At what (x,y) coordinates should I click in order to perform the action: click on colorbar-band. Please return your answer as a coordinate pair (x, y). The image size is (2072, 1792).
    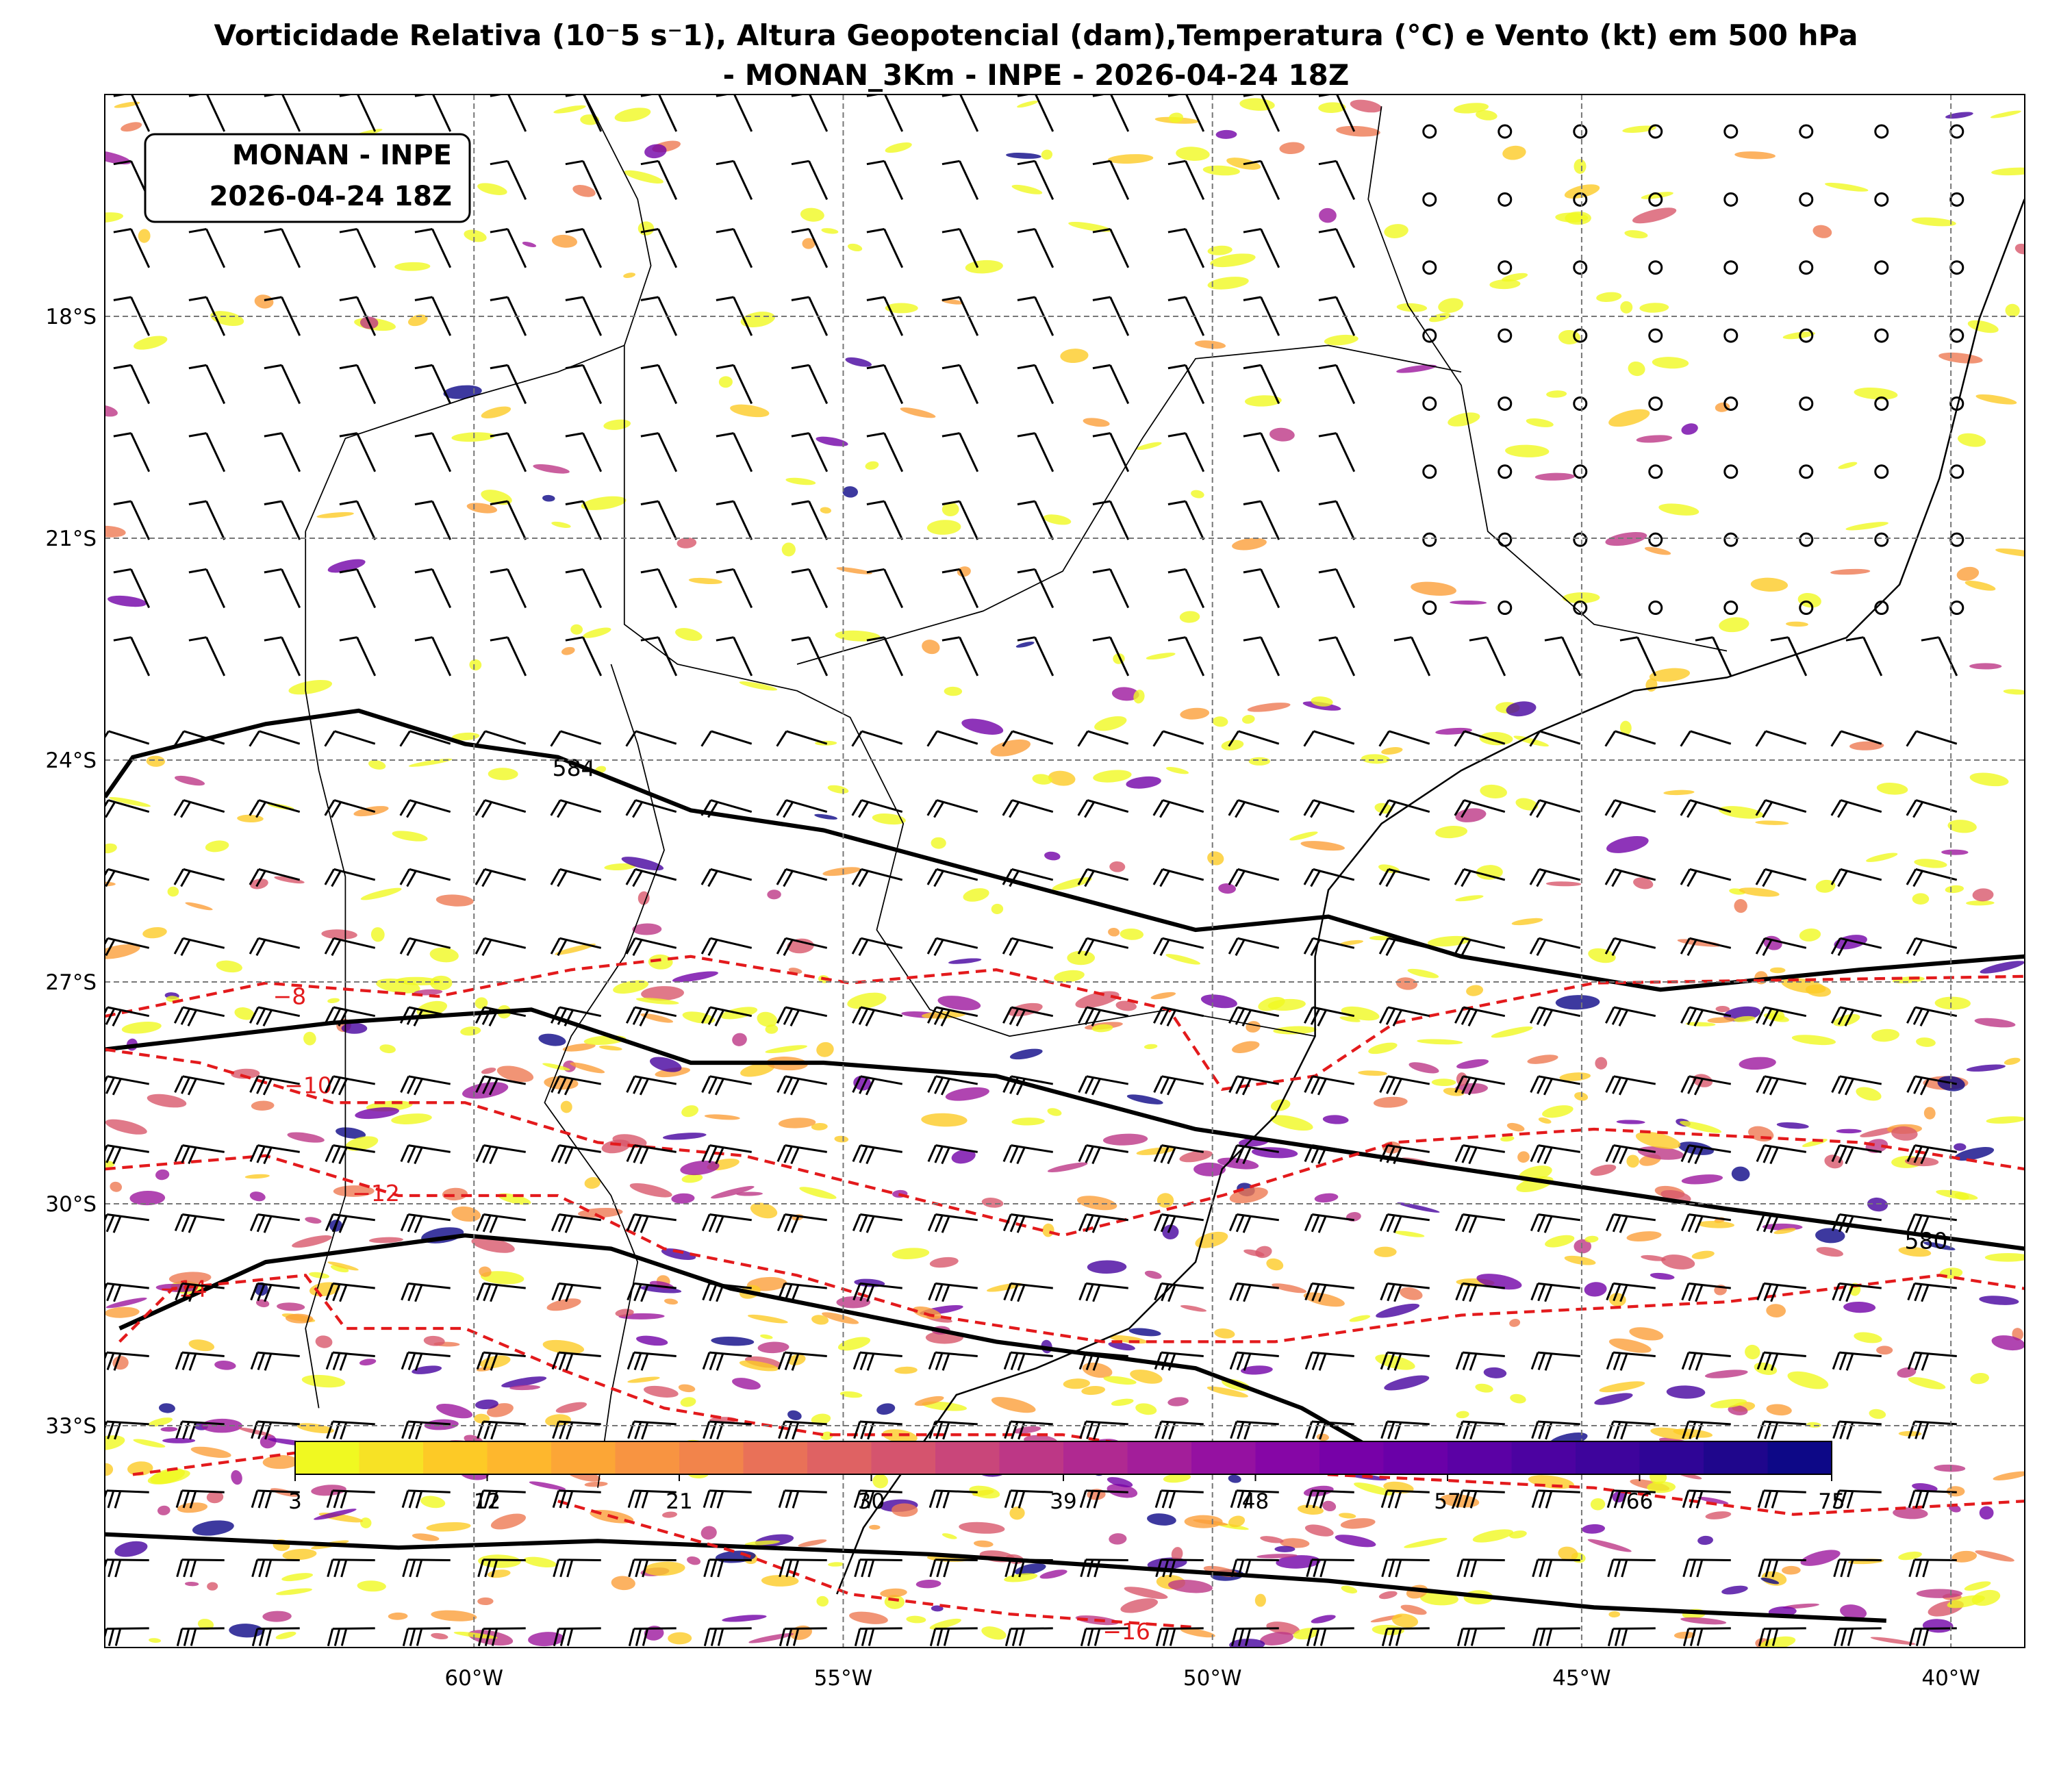
    Looking at the image, I should click on (967, 1457).